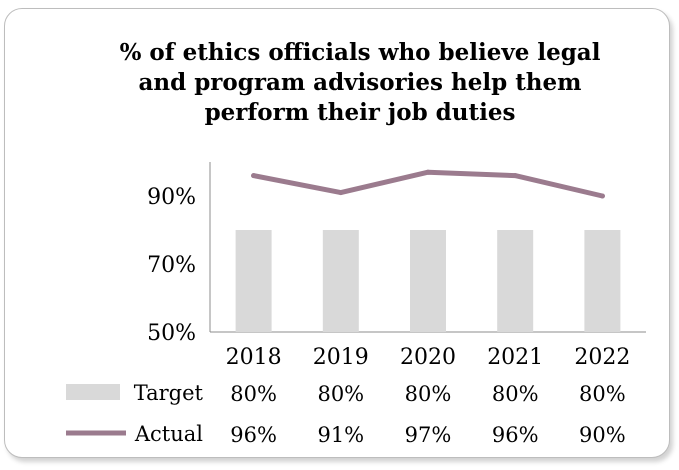 This screenshot has height=470, width=679. What do you see at coordinates (340, 435) in the screenshot?
I see `actual-value-cell: 91%` at bounding box center [340, 435].